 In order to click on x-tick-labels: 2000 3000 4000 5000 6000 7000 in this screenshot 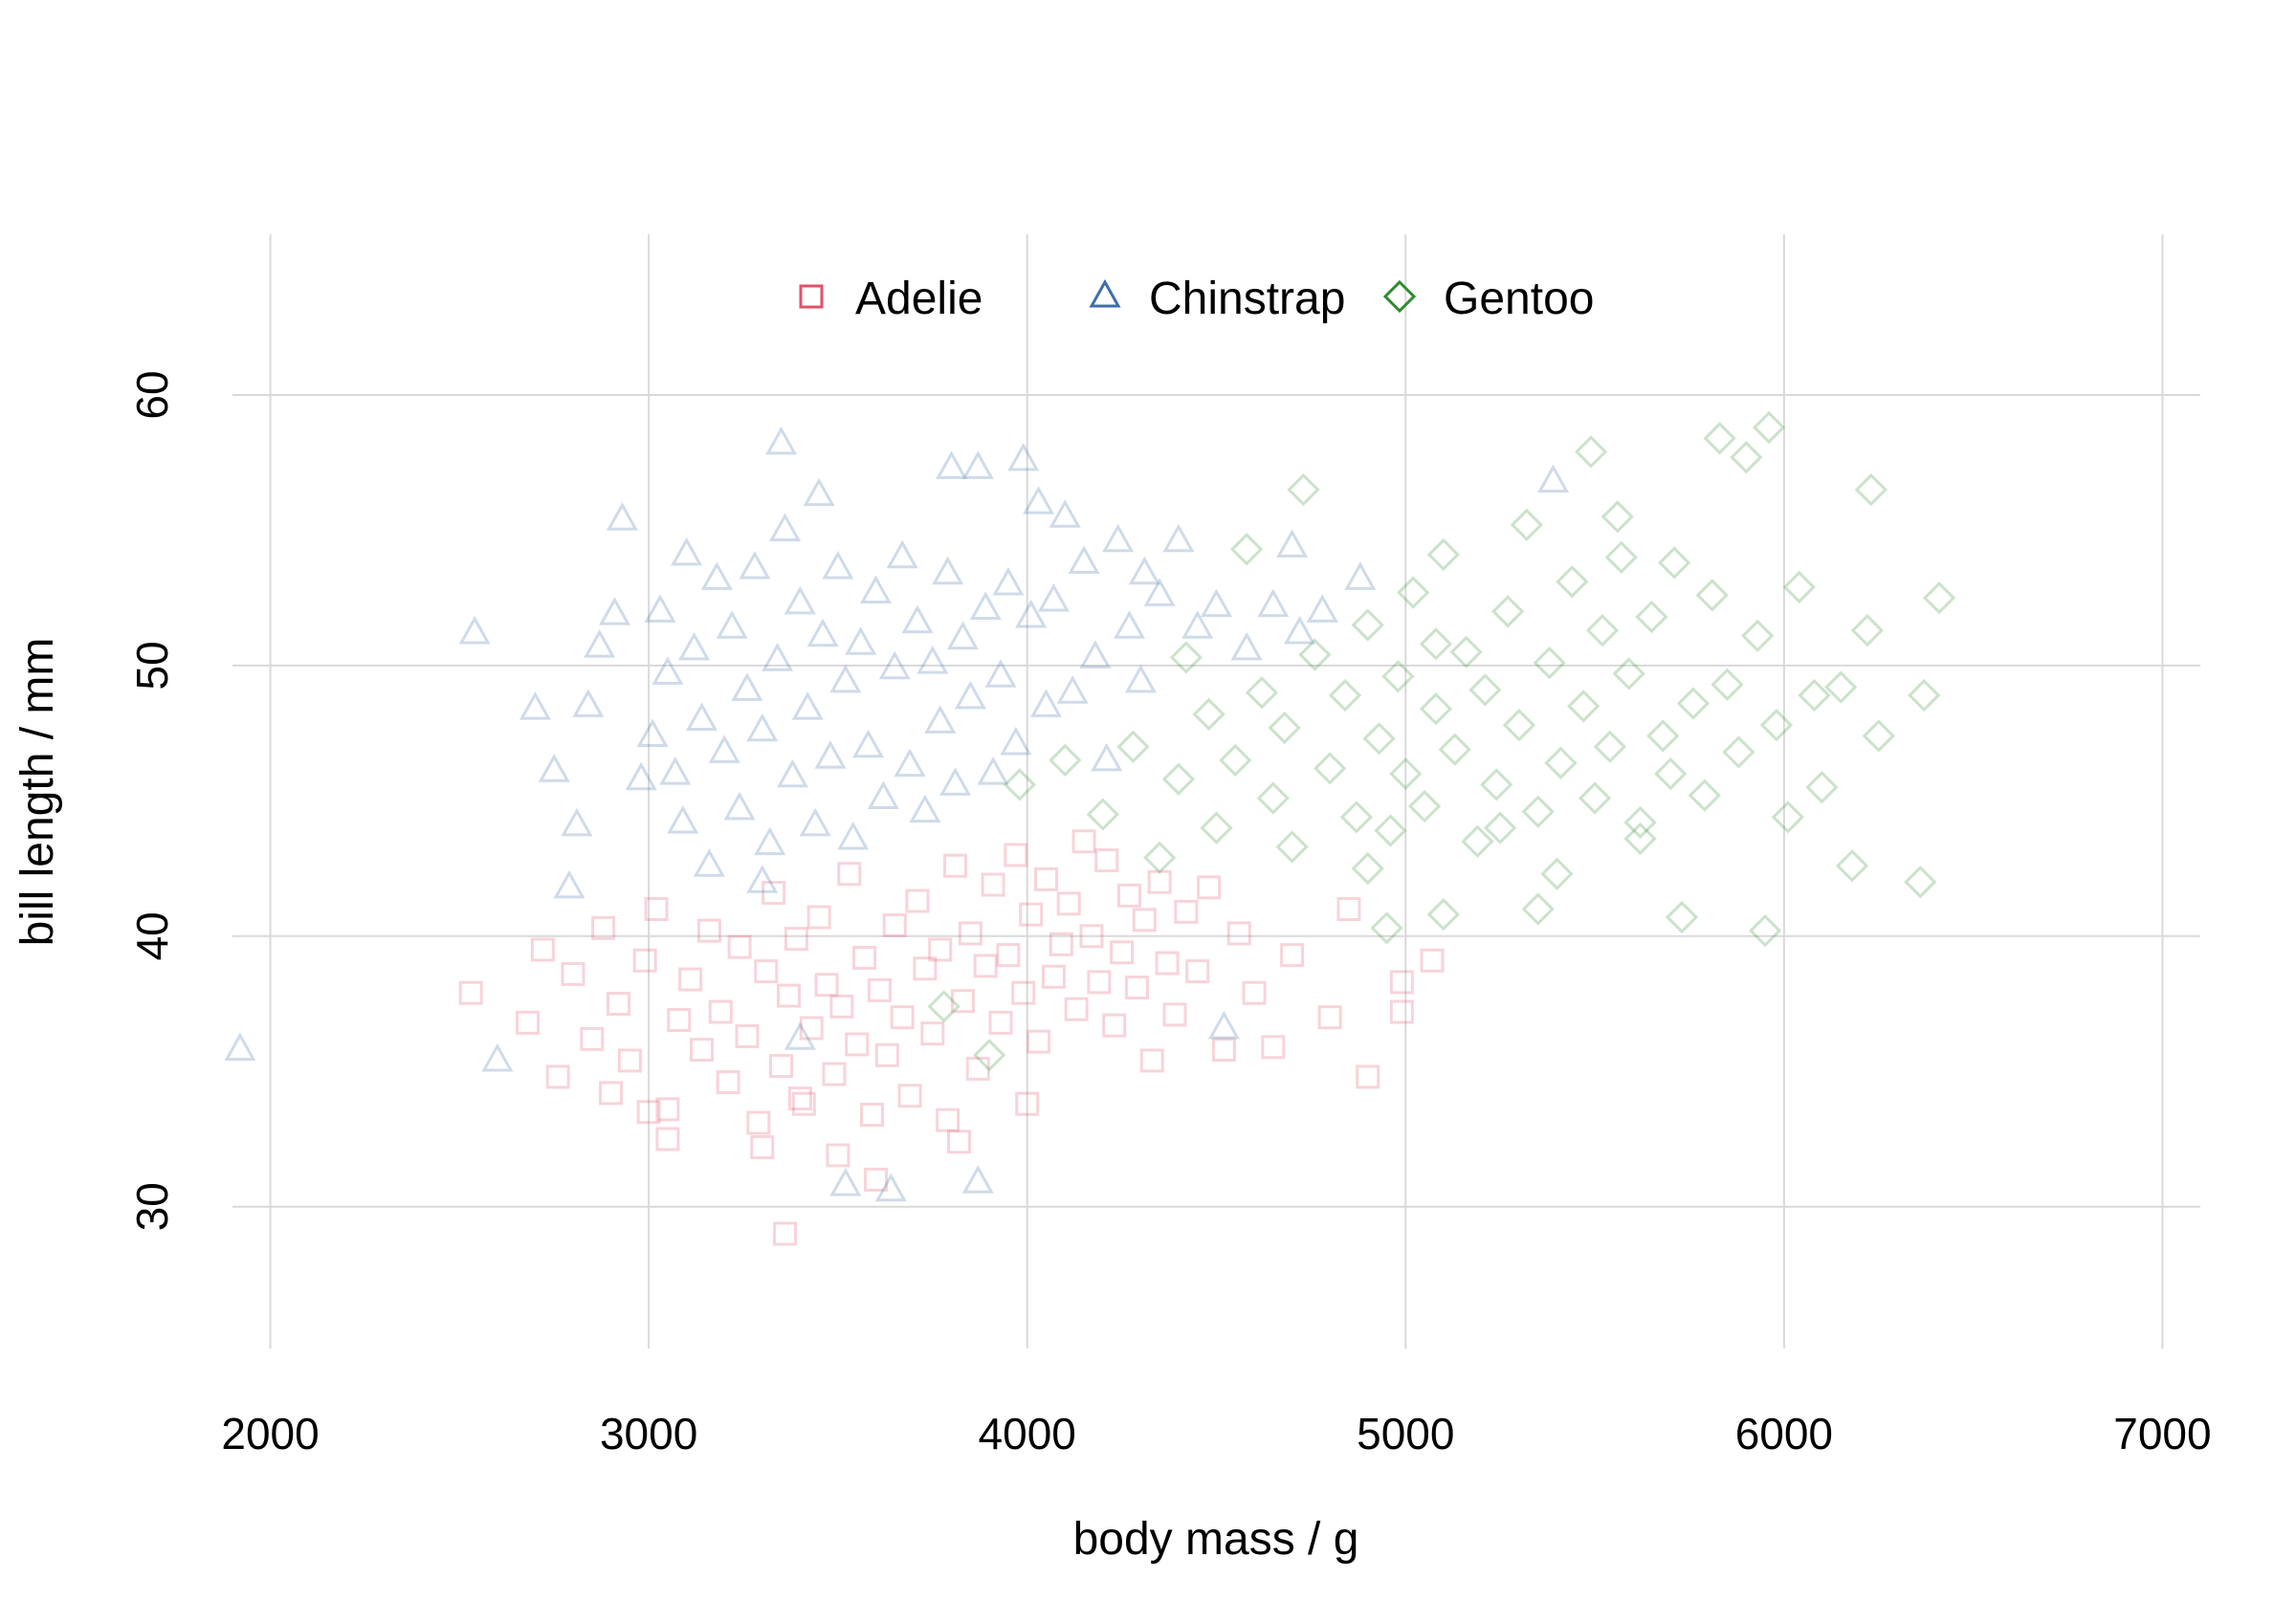, I will do `click(1216, 1434)`.